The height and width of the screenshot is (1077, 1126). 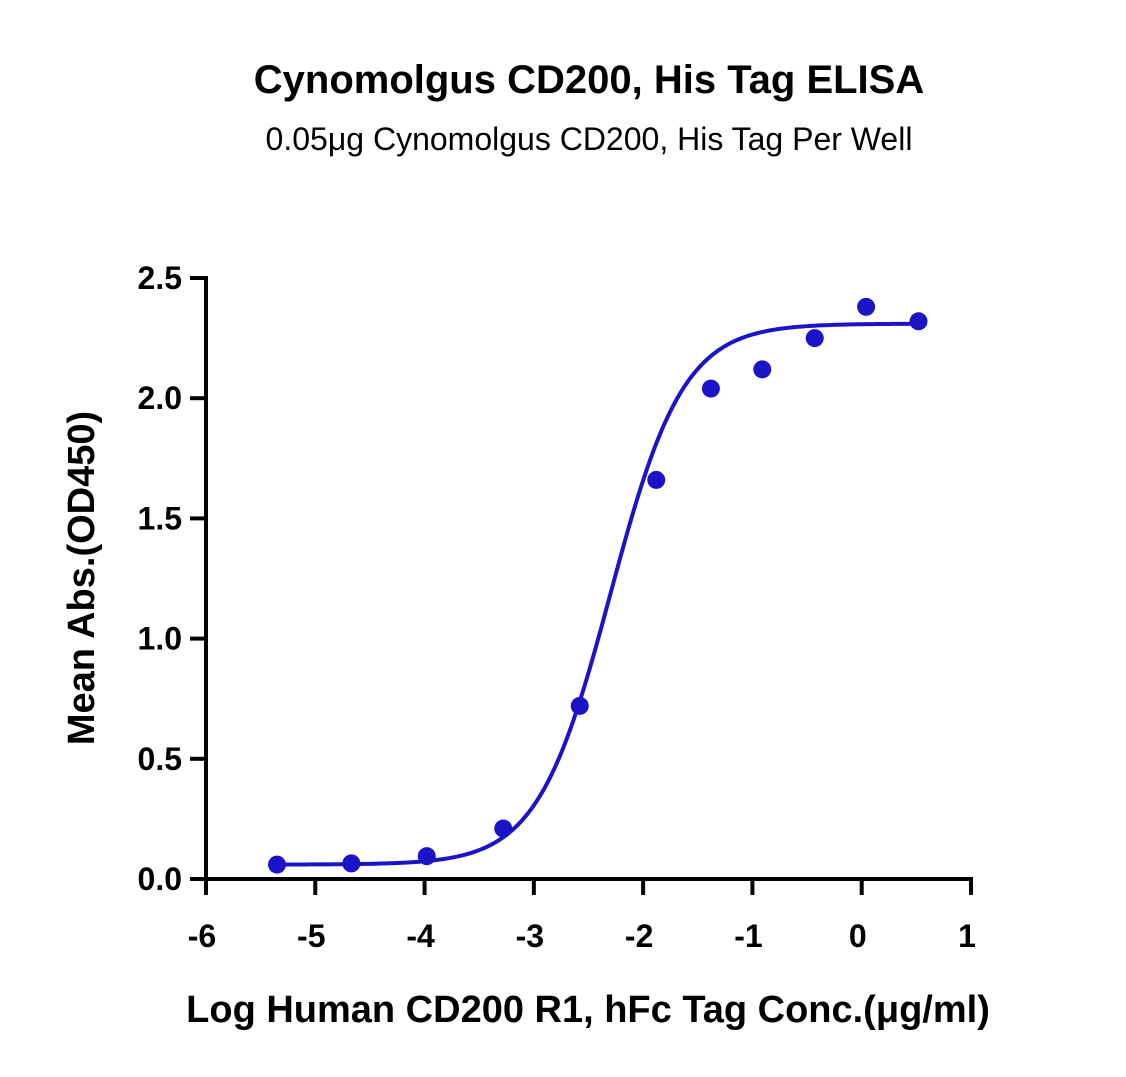 What do you see at coordinates (589, 80) in the screenshot?
I see `chart-title: Cynomolgus CD200, His Tag ELISA` at bounding box center [589, 80].